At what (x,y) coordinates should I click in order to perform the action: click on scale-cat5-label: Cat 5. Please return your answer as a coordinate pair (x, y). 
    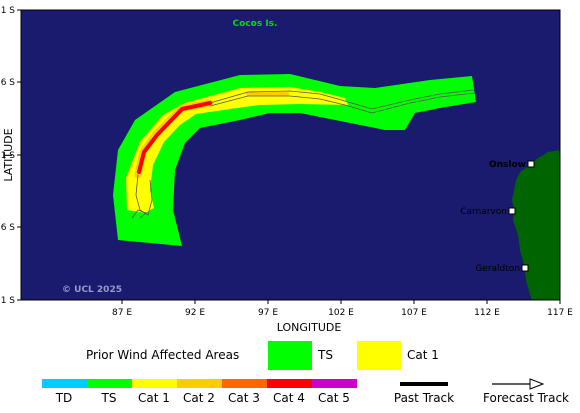
    Looking at the image, I should click on (334, 398).